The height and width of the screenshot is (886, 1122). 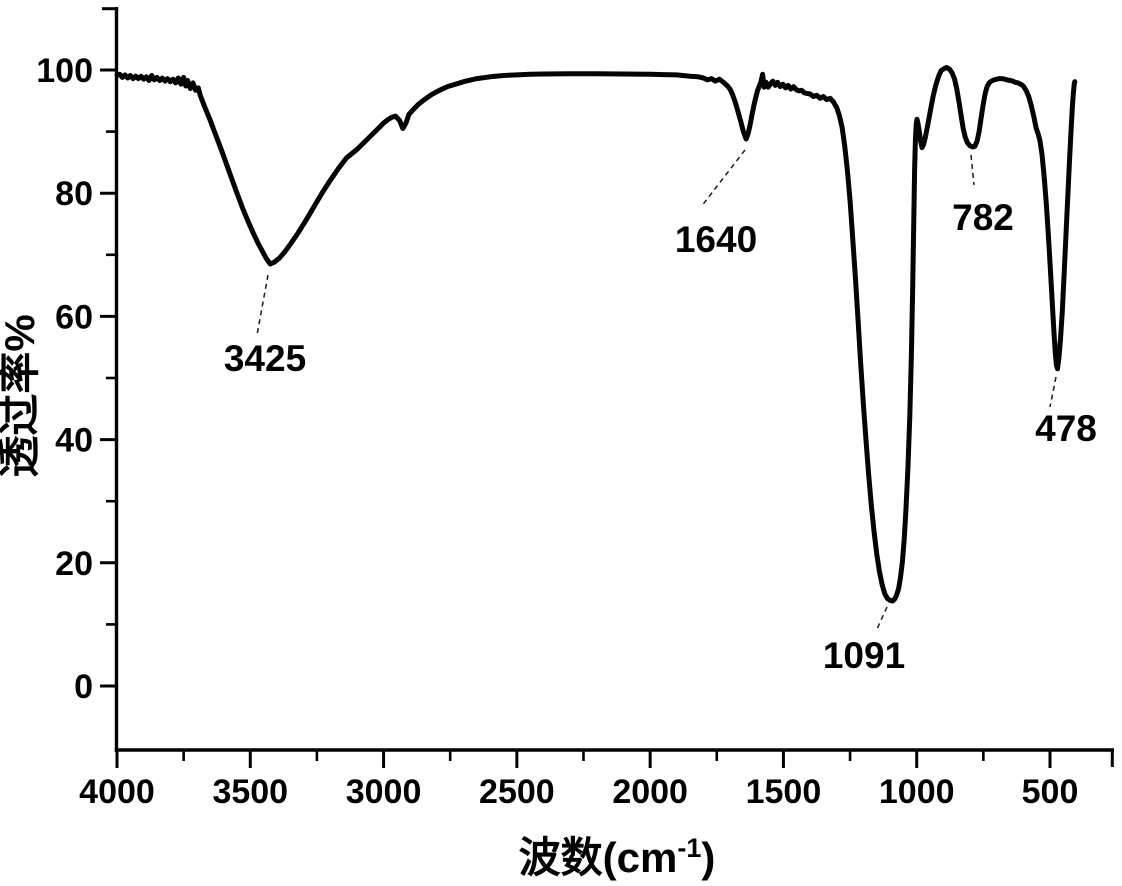 I want to click on y-axis-ticks: 100 80 60 40 20 0, so click(x=76, y=379).